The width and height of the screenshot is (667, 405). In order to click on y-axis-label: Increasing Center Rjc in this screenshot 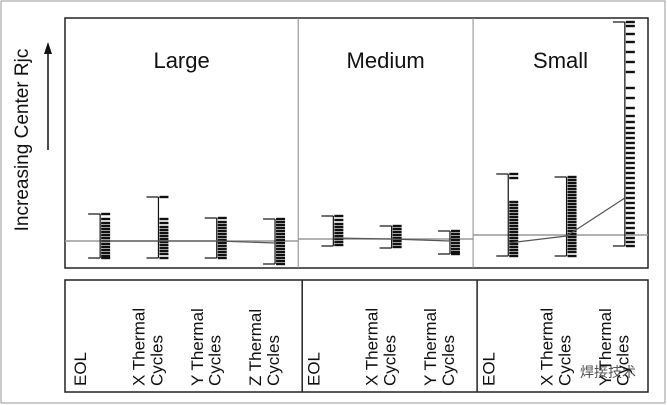, I will do `click(22, 140)`.